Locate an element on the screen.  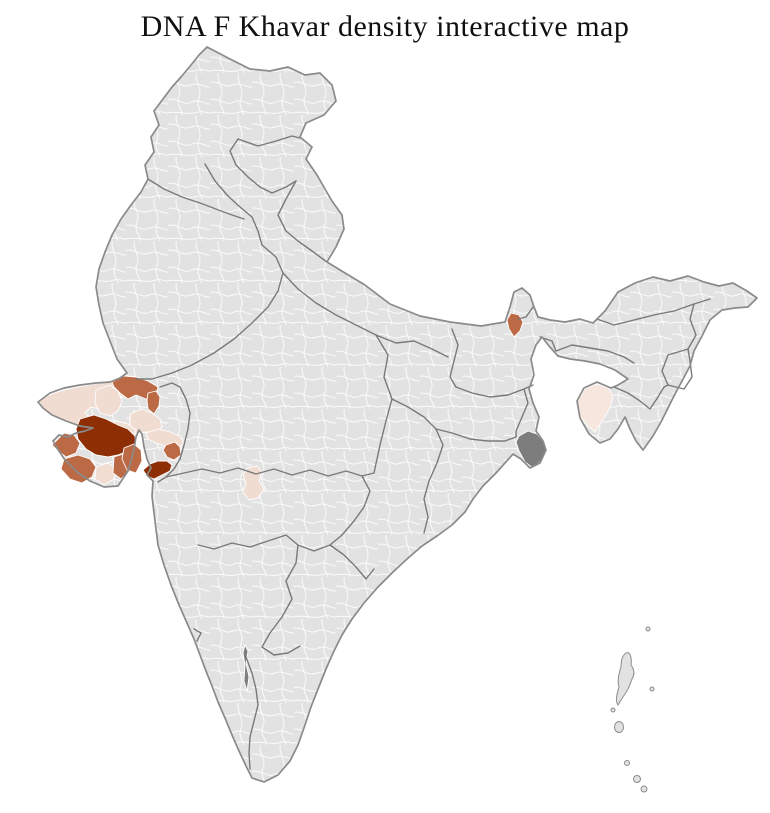
district-vadodara is located at coordinates (172, 451).